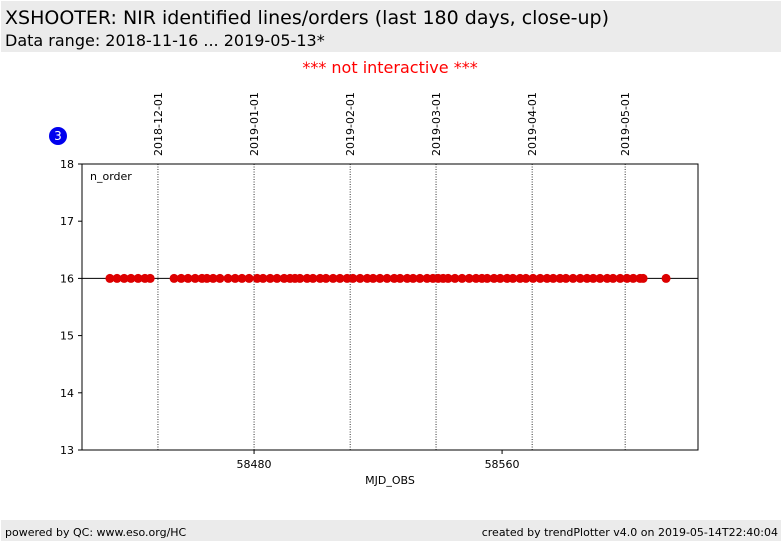  What do you see at coordinates (165, 40) in the screenshot?
I see `subtitle: Data range: 2018-11-16 ... 2019-05-13*` at bounding box center [165, 40].